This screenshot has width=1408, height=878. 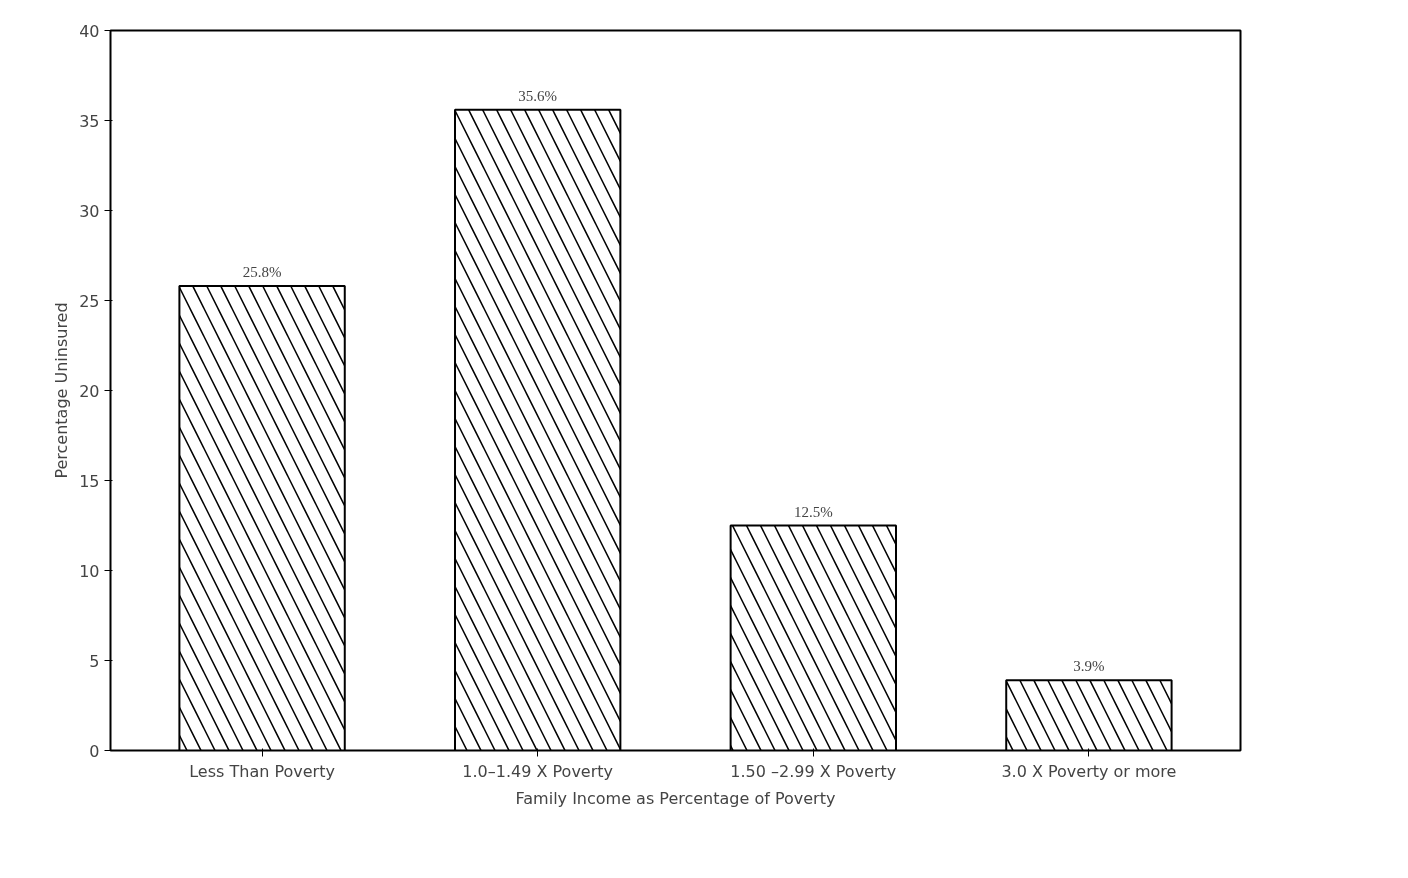 I want to click on y-tick-label: 40, so click(x=89, y=31).